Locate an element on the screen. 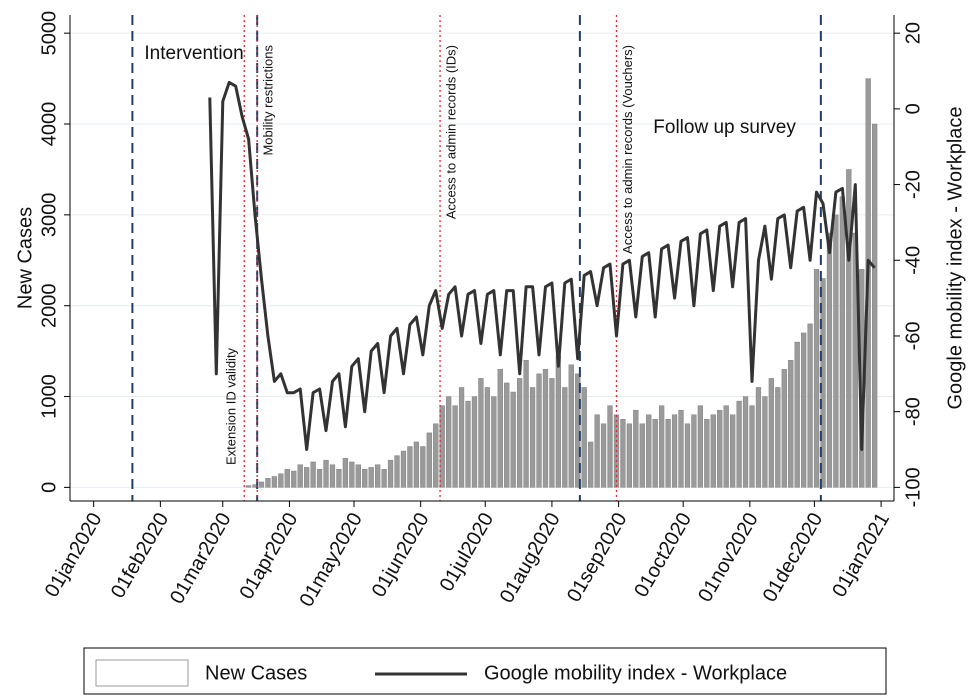 Image resolution: width=972 pixels, height=700 pixels. y2-tick-label: -40 is located at coordinates (913, 260).